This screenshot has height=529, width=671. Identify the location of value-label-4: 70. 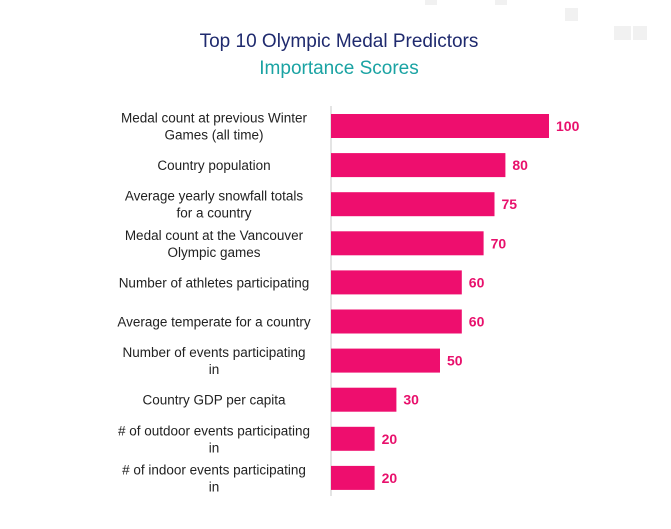
(499, 243).